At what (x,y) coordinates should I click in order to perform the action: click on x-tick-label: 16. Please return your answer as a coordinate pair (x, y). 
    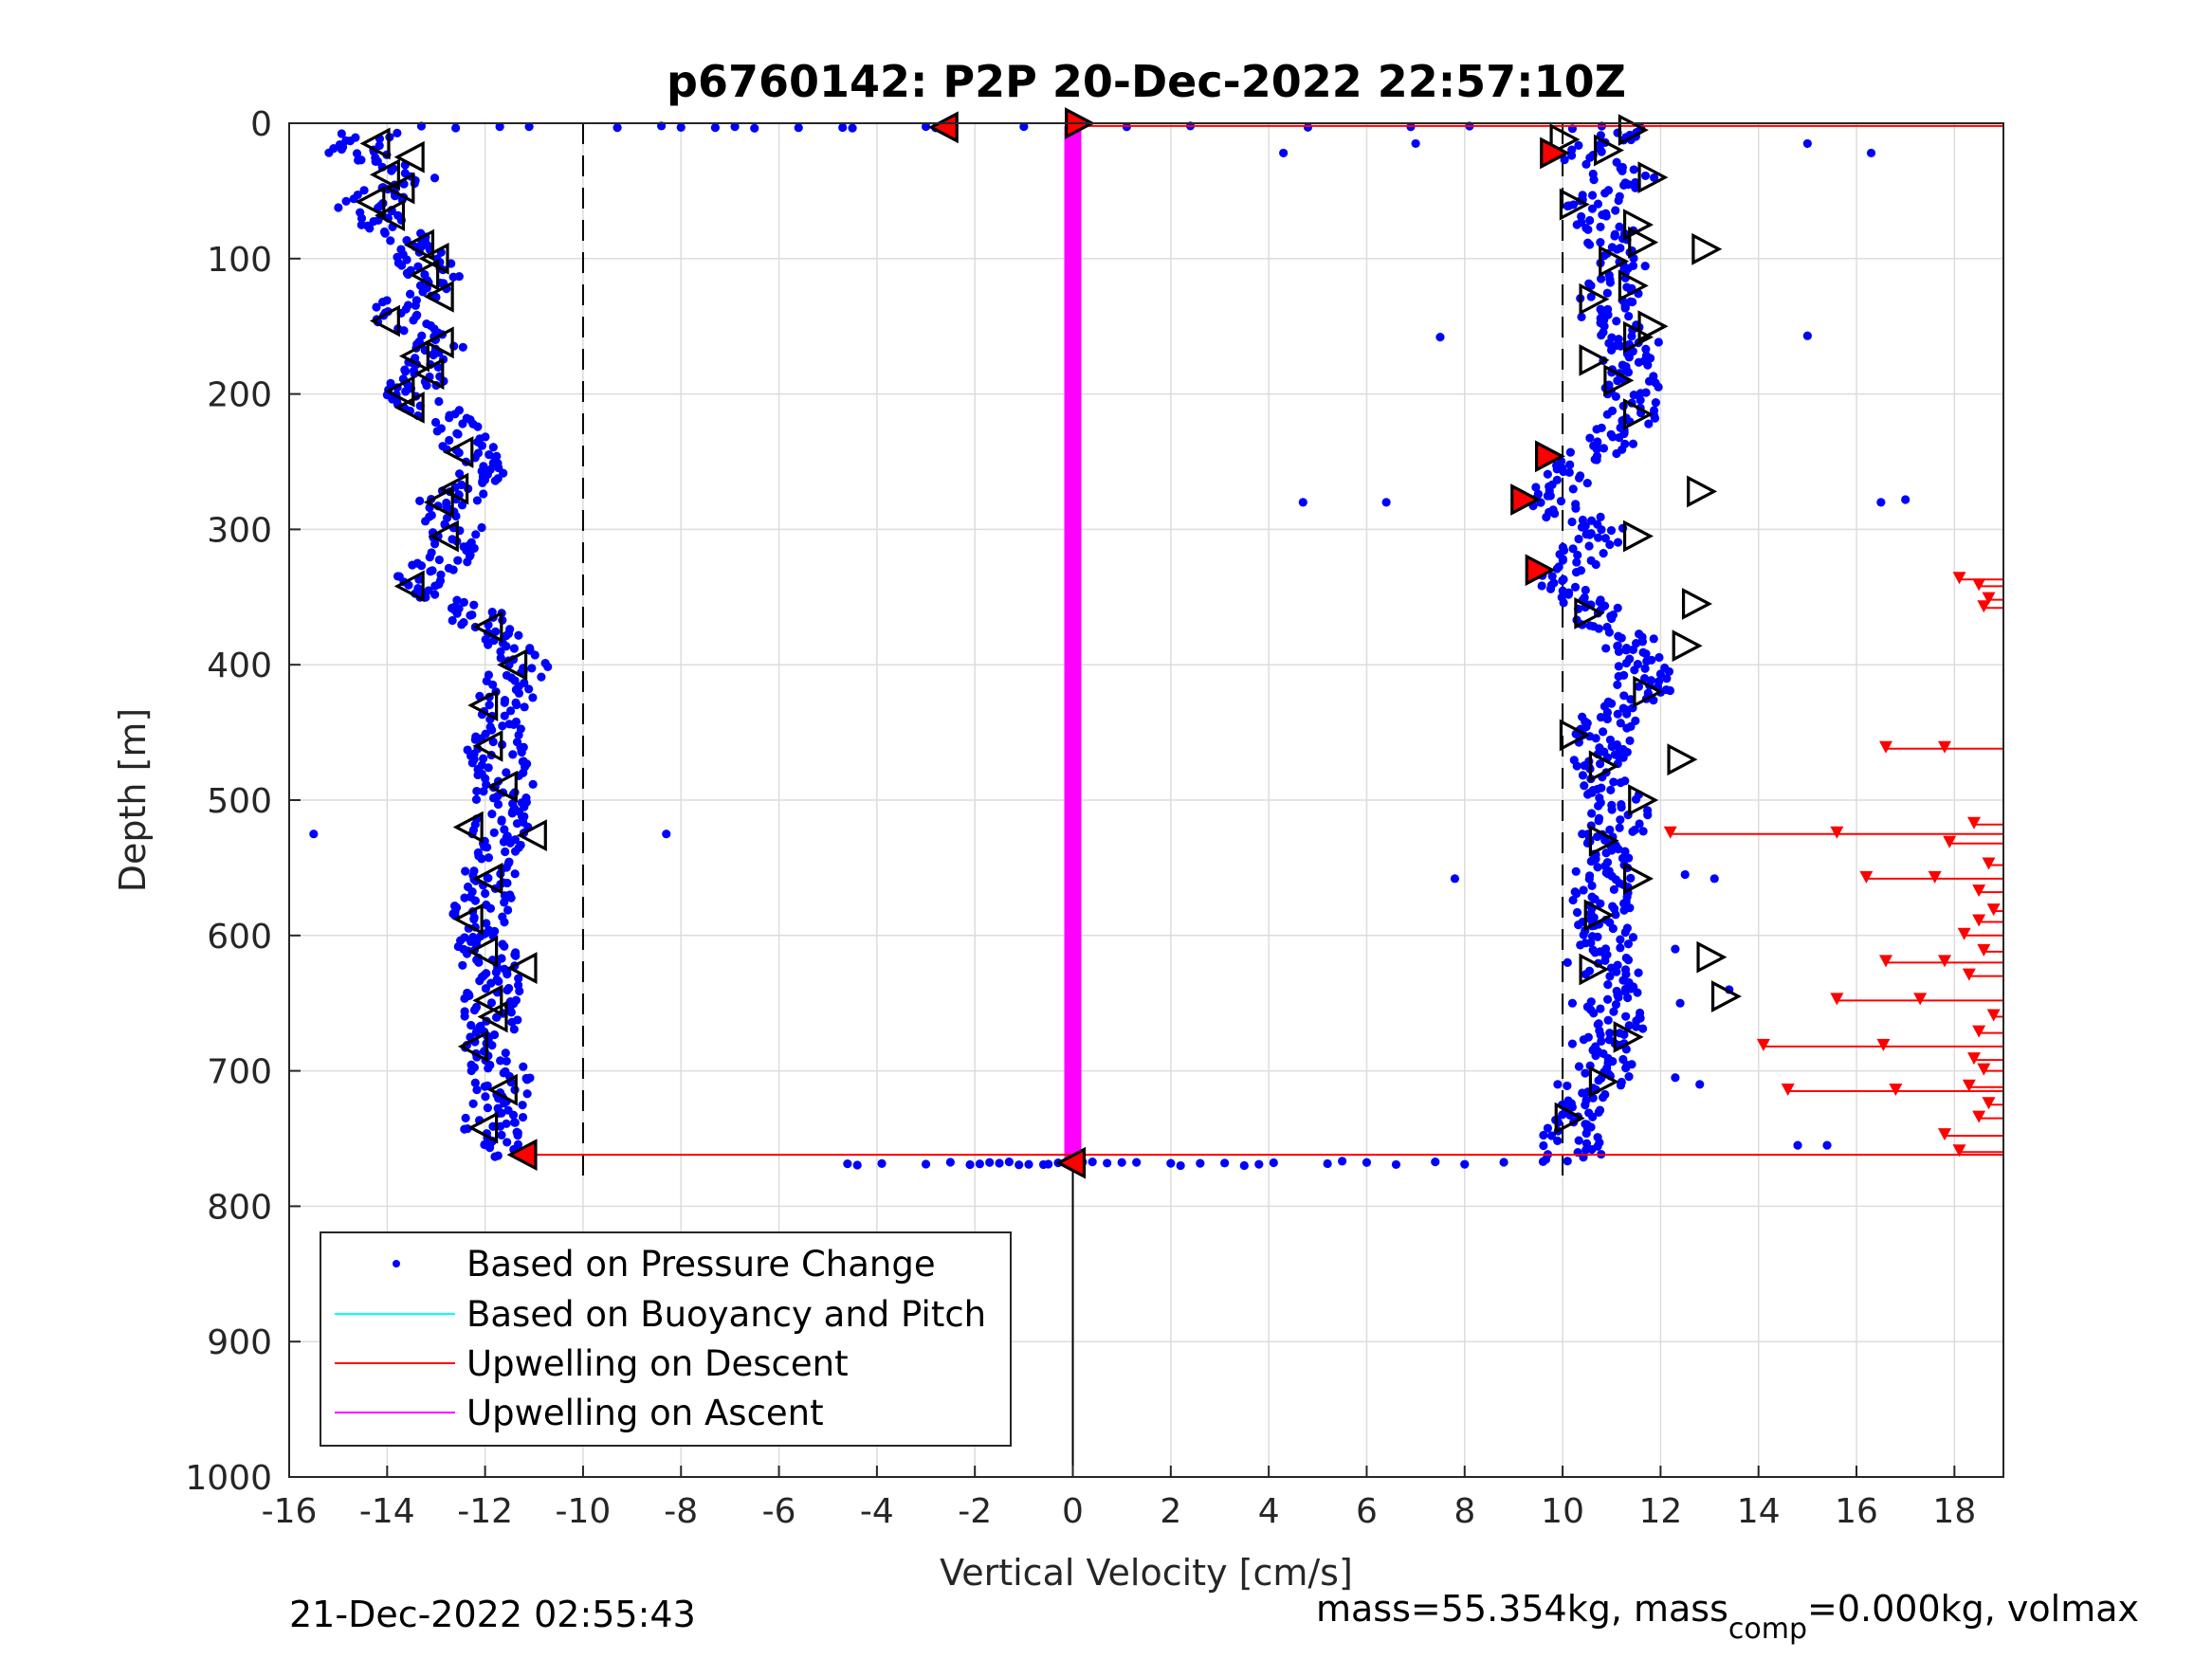
    Looking at the image, I should click on (1856, 1511).